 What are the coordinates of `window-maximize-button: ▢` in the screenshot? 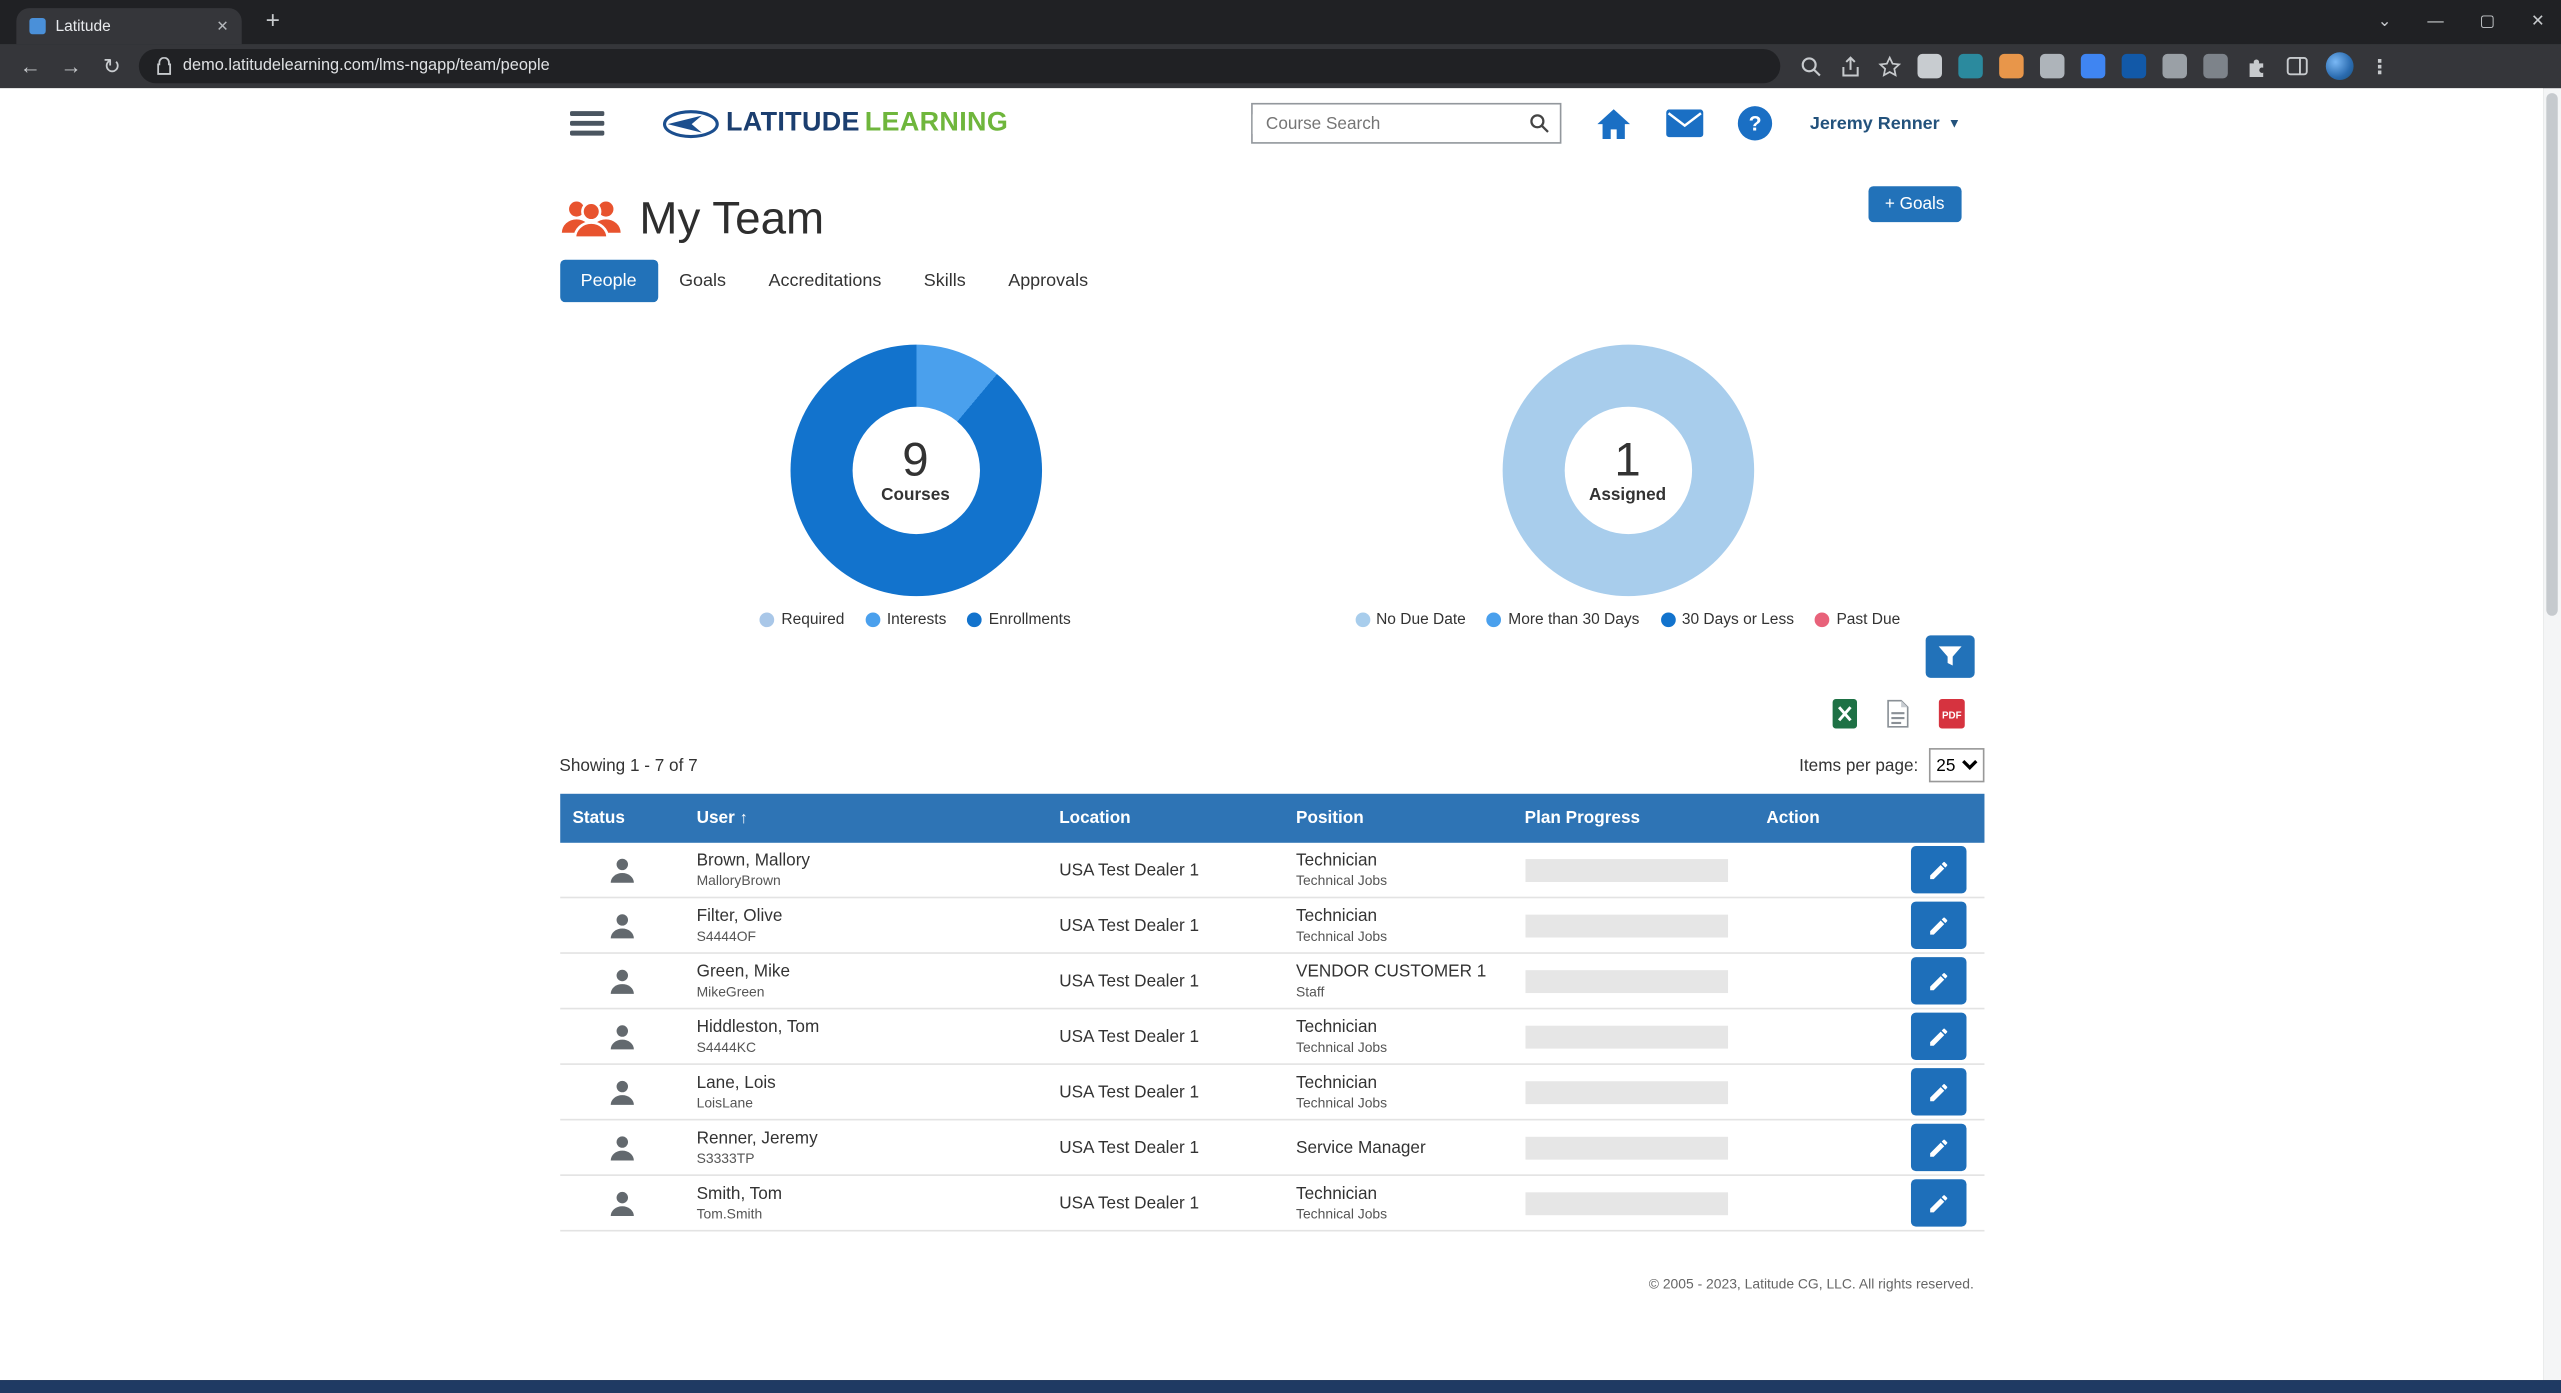 It's located at (2487, 22).